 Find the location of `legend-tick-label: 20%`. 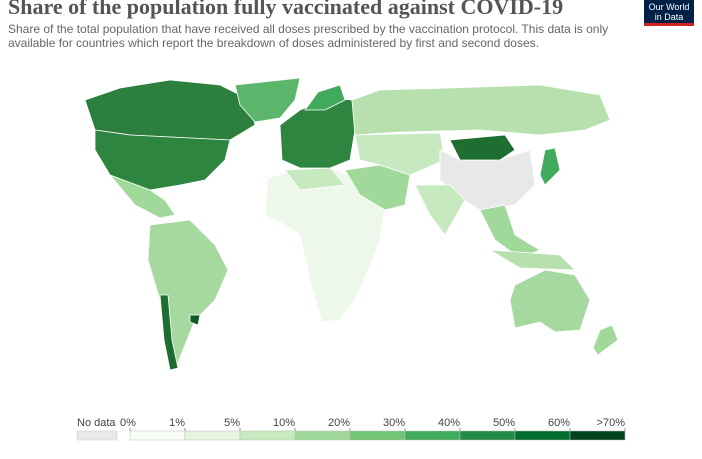

legend-tick-label: 20% is located at coordinates (339, 423).